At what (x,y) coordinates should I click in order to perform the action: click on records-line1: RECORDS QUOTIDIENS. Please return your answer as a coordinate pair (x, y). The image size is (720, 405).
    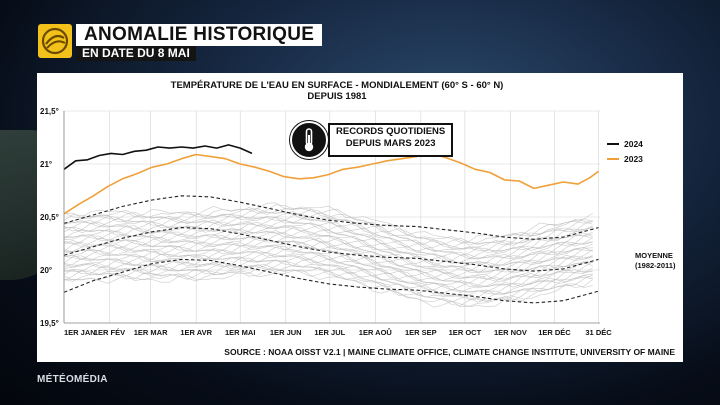
    Looking at the image, I should click on (391, 131).